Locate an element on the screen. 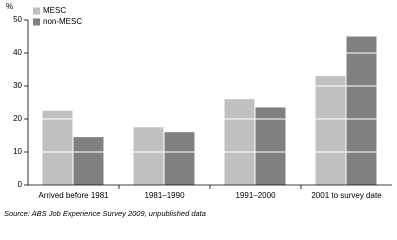 This screenshot has height=240, width=397. y-tick-label: 30 is located at coordinates (17, 85).